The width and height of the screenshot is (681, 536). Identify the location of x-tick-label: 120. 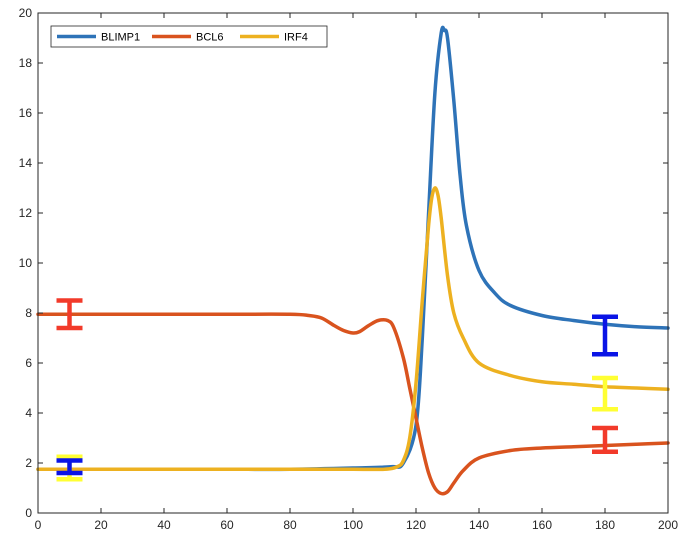
(416, 525).